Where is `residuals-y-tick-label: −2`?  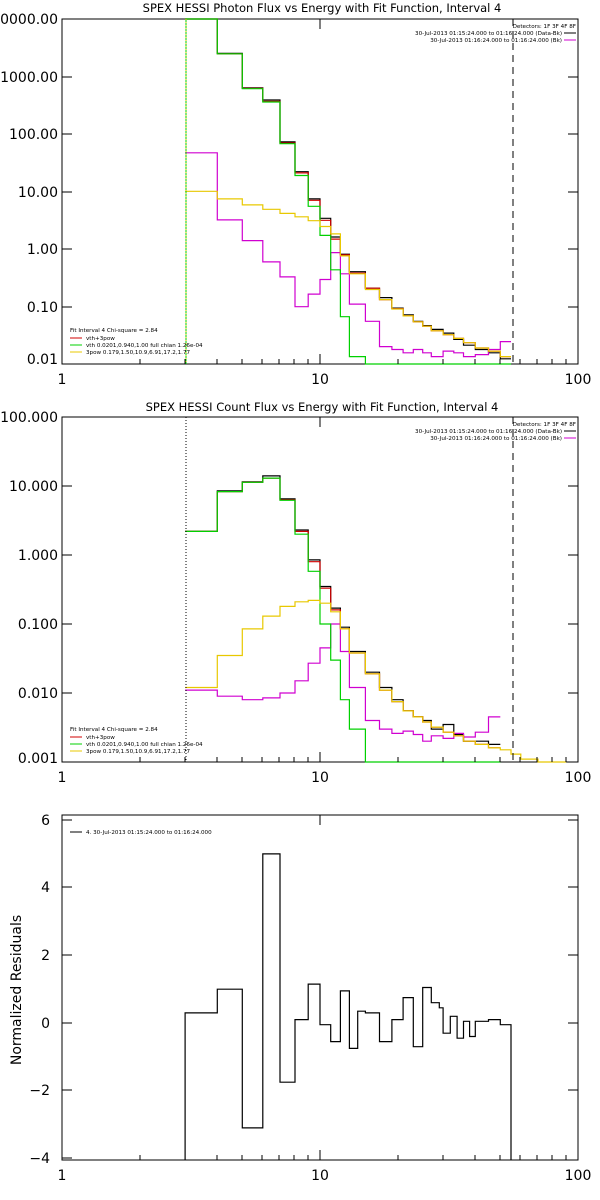
residuals-y-tick-label: −2 is located at coordinates (39, 1091).